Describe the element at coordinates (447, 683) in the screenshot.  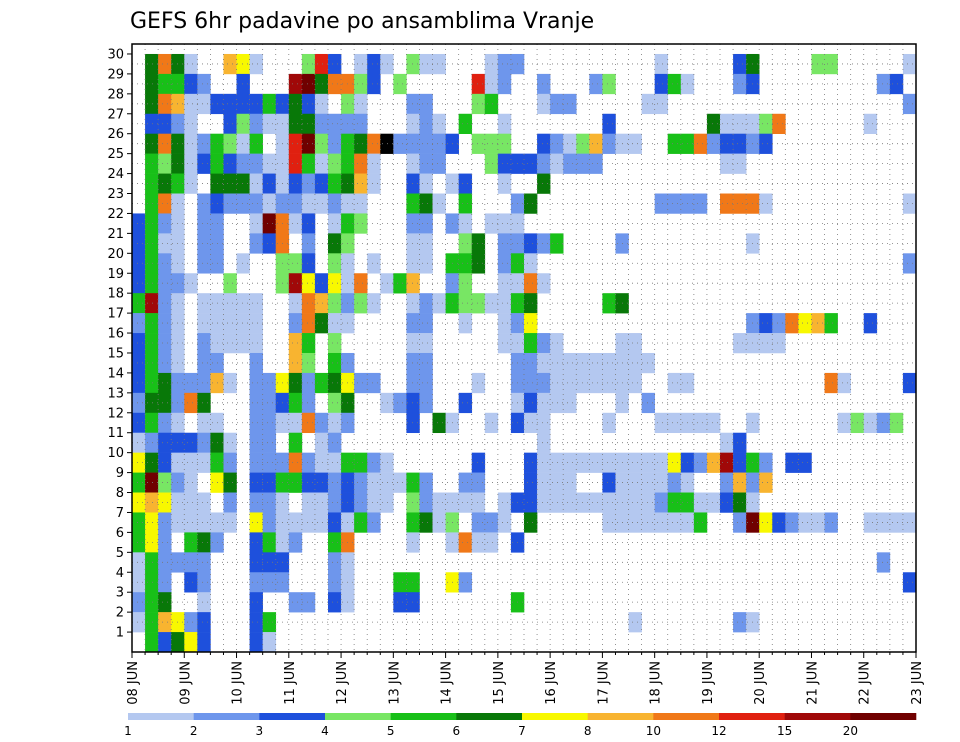
I see `x-tick-label: 14 JUN` at that location.